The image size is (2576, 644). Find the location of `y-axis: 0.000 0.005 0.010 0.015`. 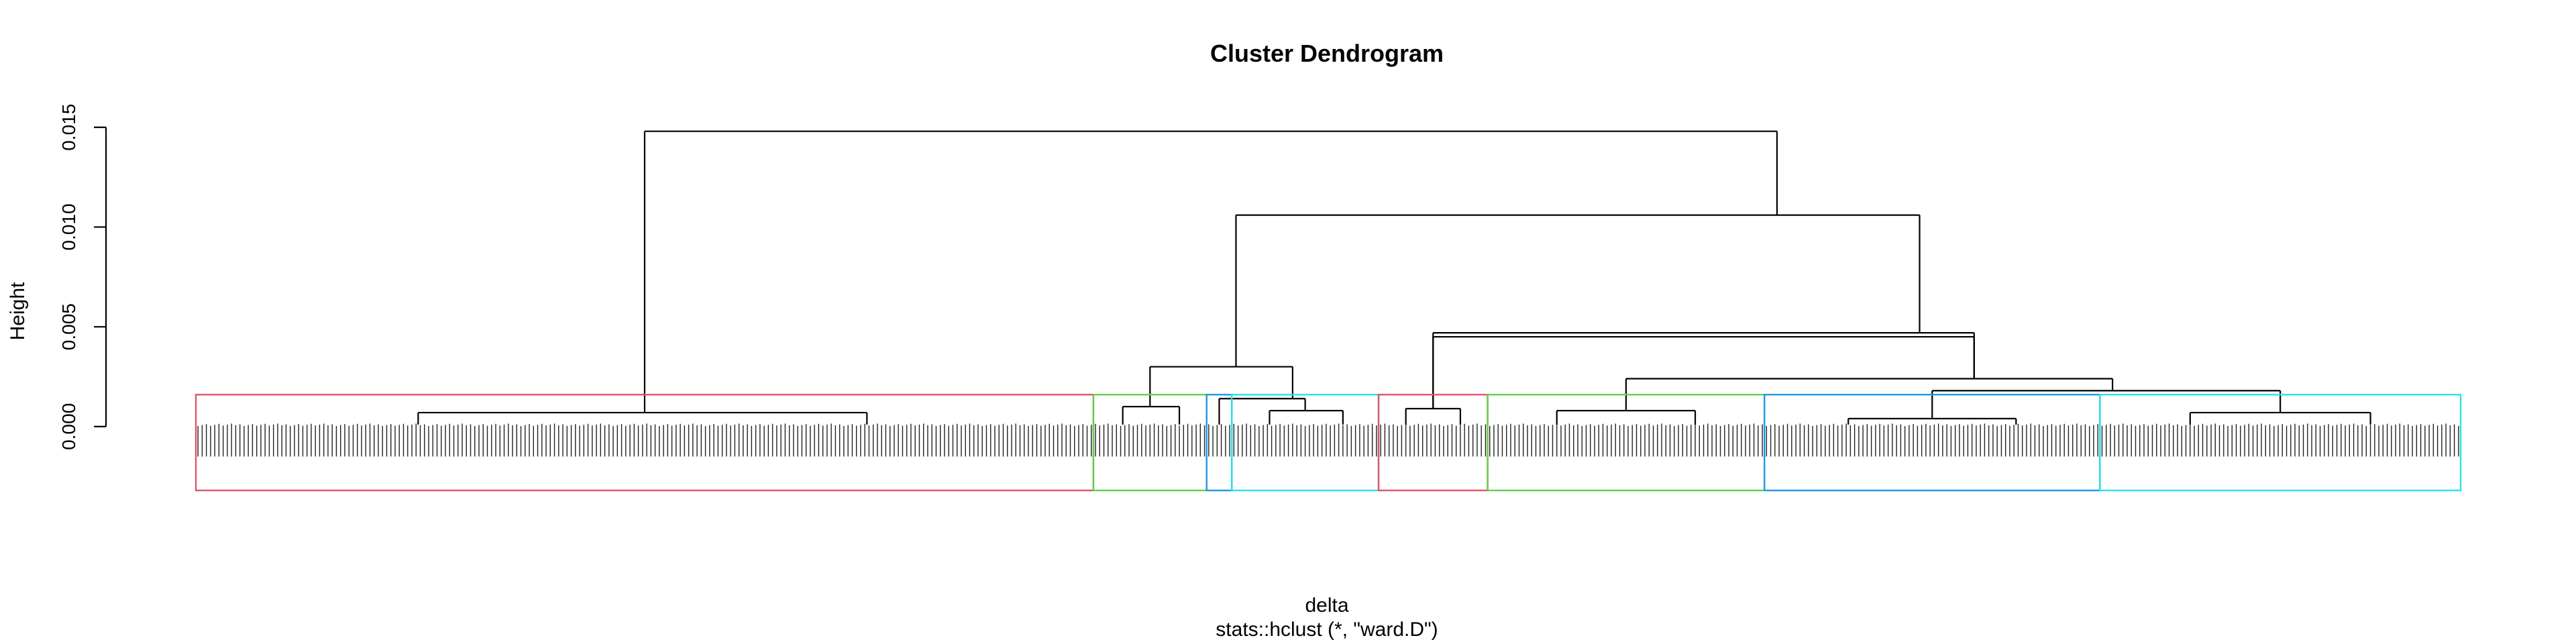

y-axis: 0.000 0.005 0.010 0.015 is located at coordinates (82, 277).